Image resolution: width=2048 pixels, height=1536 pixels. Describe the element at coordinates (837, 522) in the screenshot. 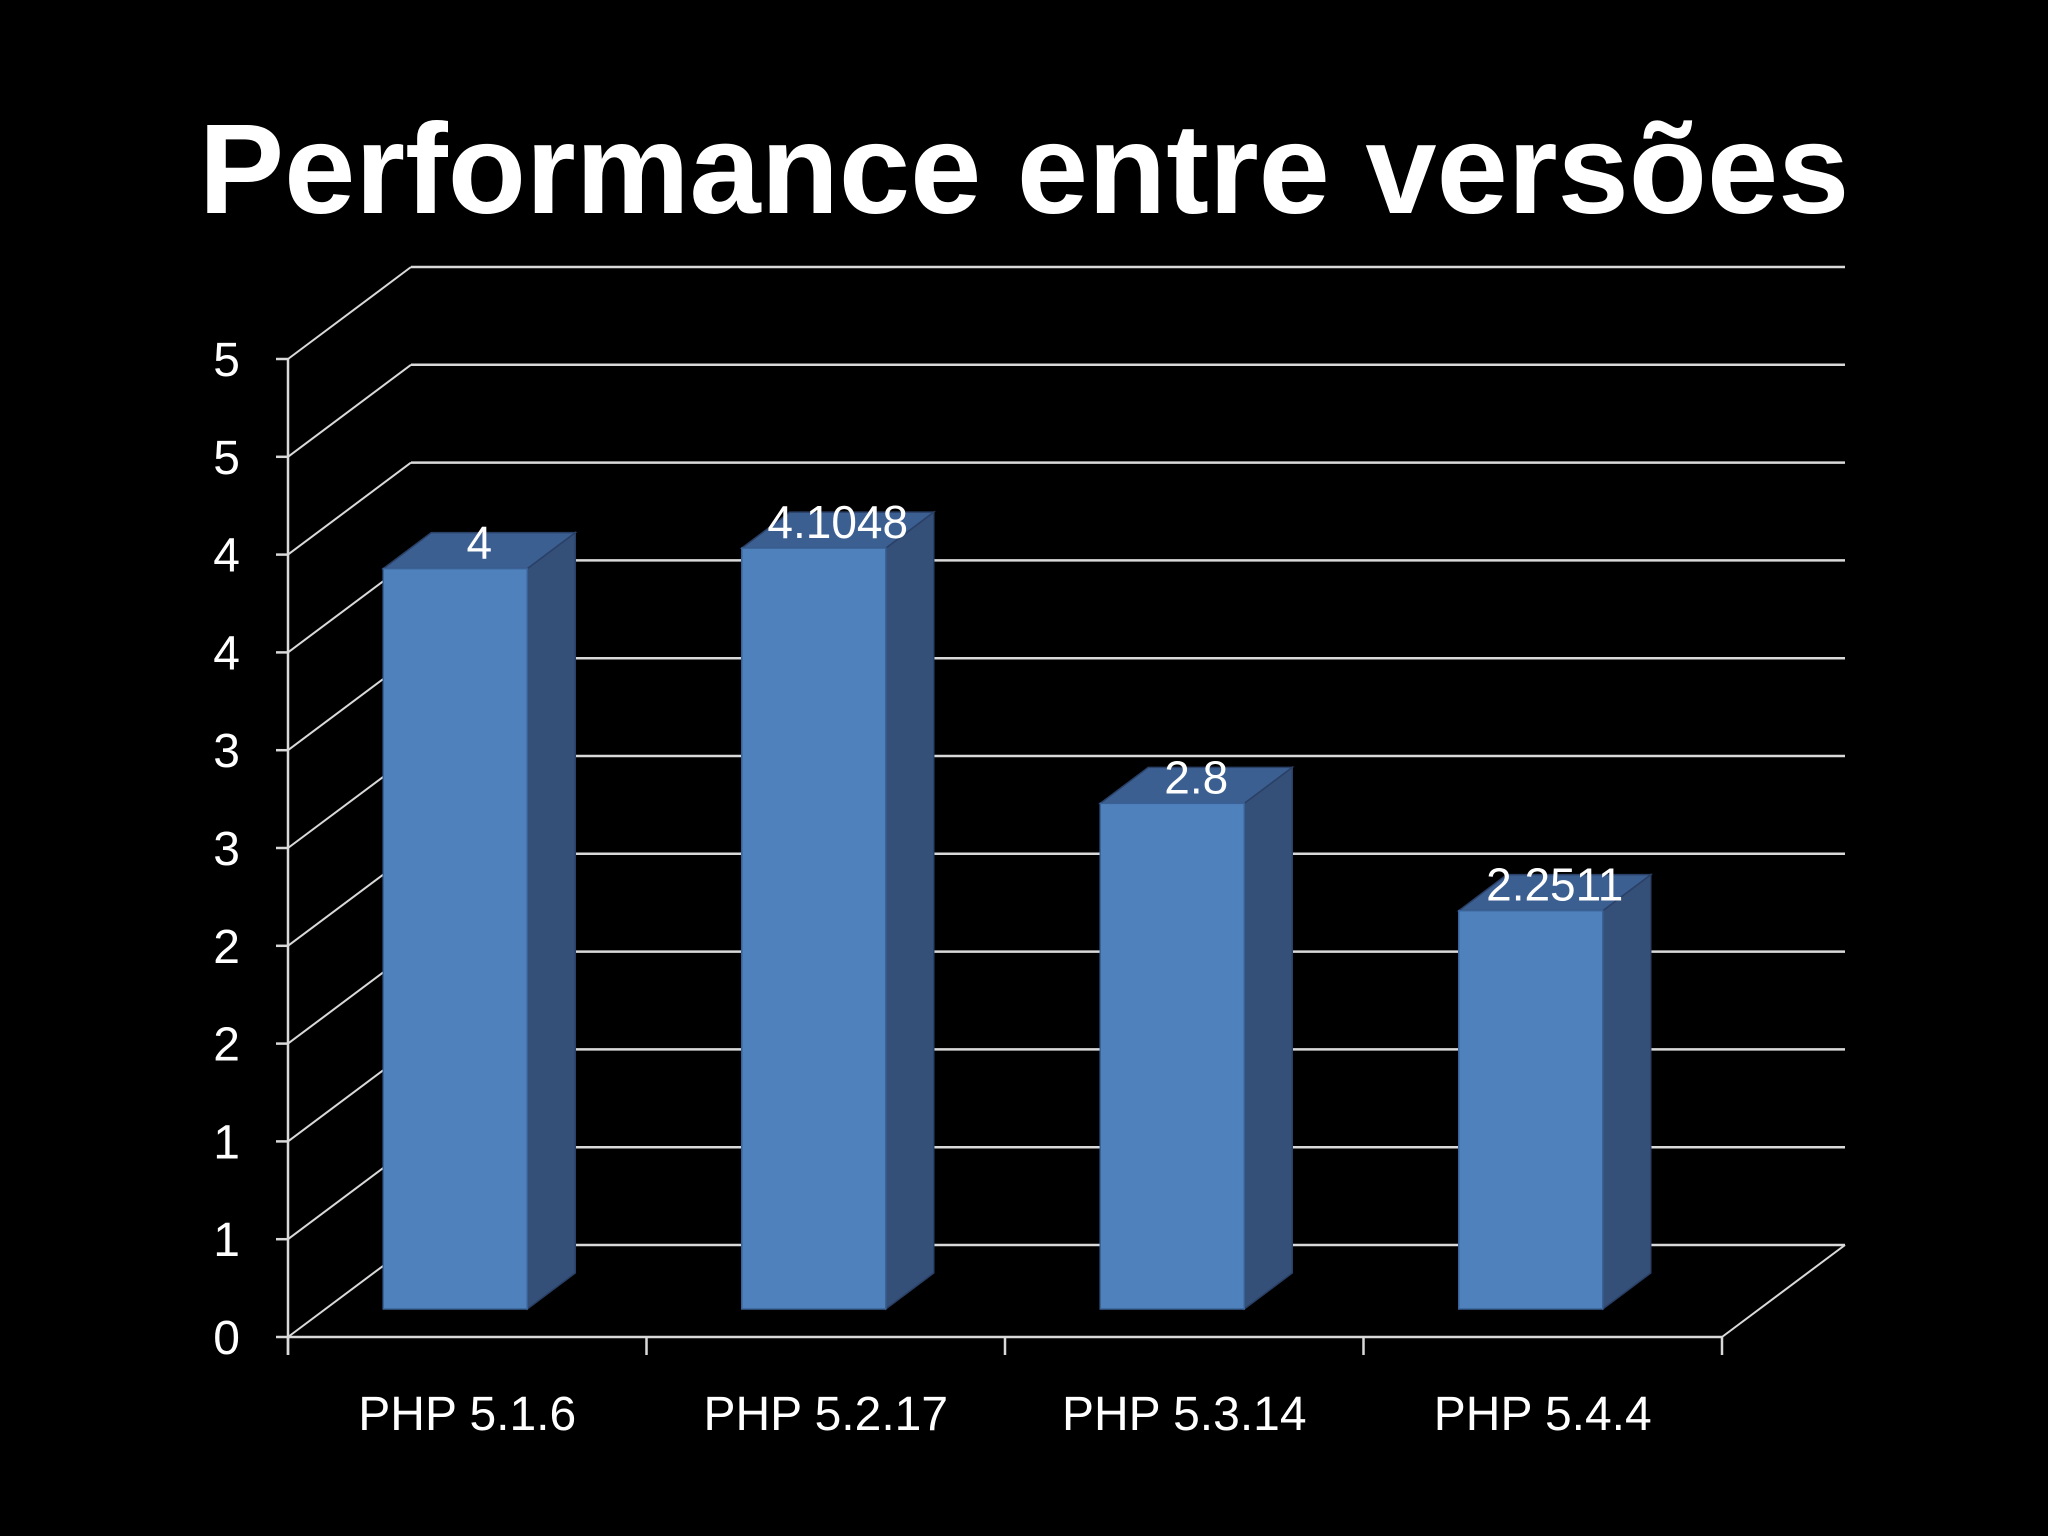

I see `data-label: 4.1048` at that location.